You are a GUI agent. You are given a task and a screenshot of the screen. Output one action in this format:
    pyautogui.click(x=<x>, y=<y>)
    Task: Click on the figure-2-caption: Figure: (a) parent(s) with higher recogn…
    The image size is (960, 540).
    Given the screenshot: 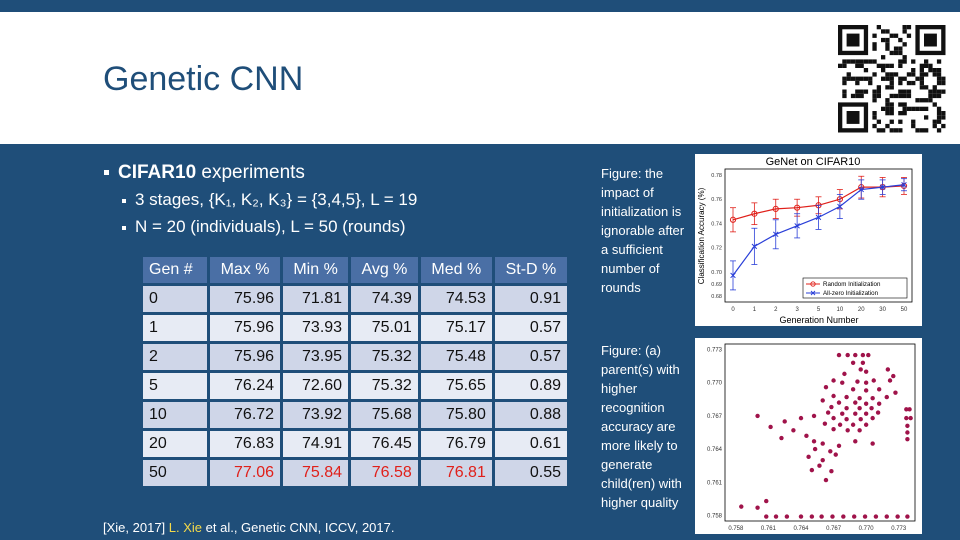 What is the action you would take?
    pyautogui.click(x=641, y=426)
    